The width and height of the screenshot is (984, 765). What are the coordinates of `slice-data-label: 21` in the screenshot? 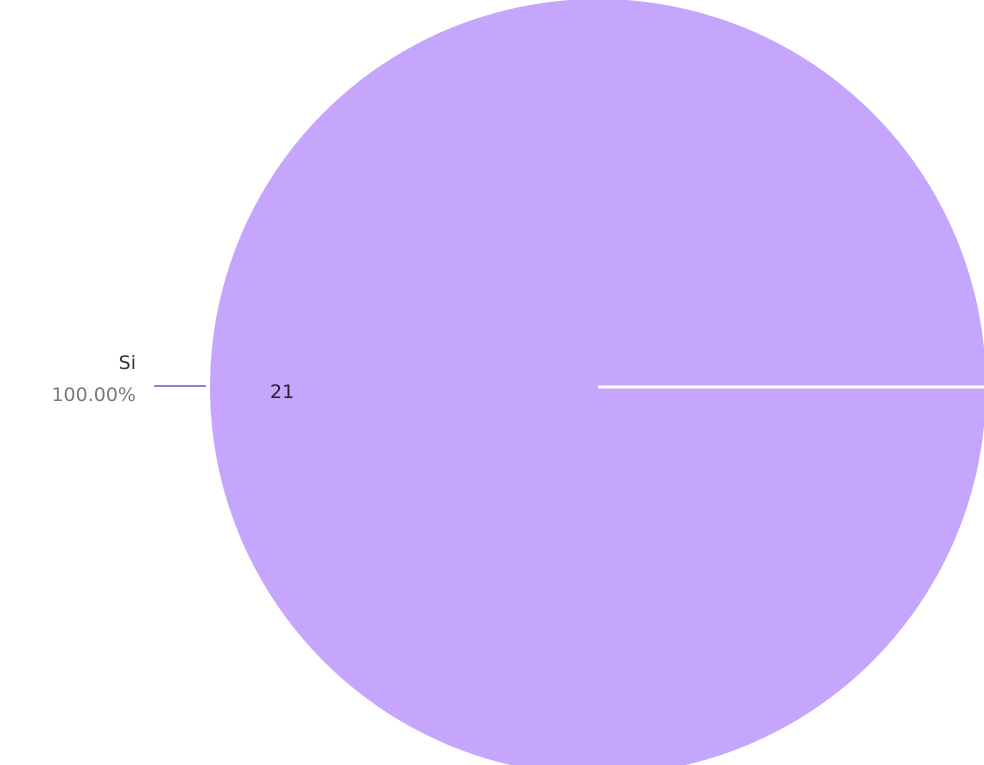 It's located at (282, 392).